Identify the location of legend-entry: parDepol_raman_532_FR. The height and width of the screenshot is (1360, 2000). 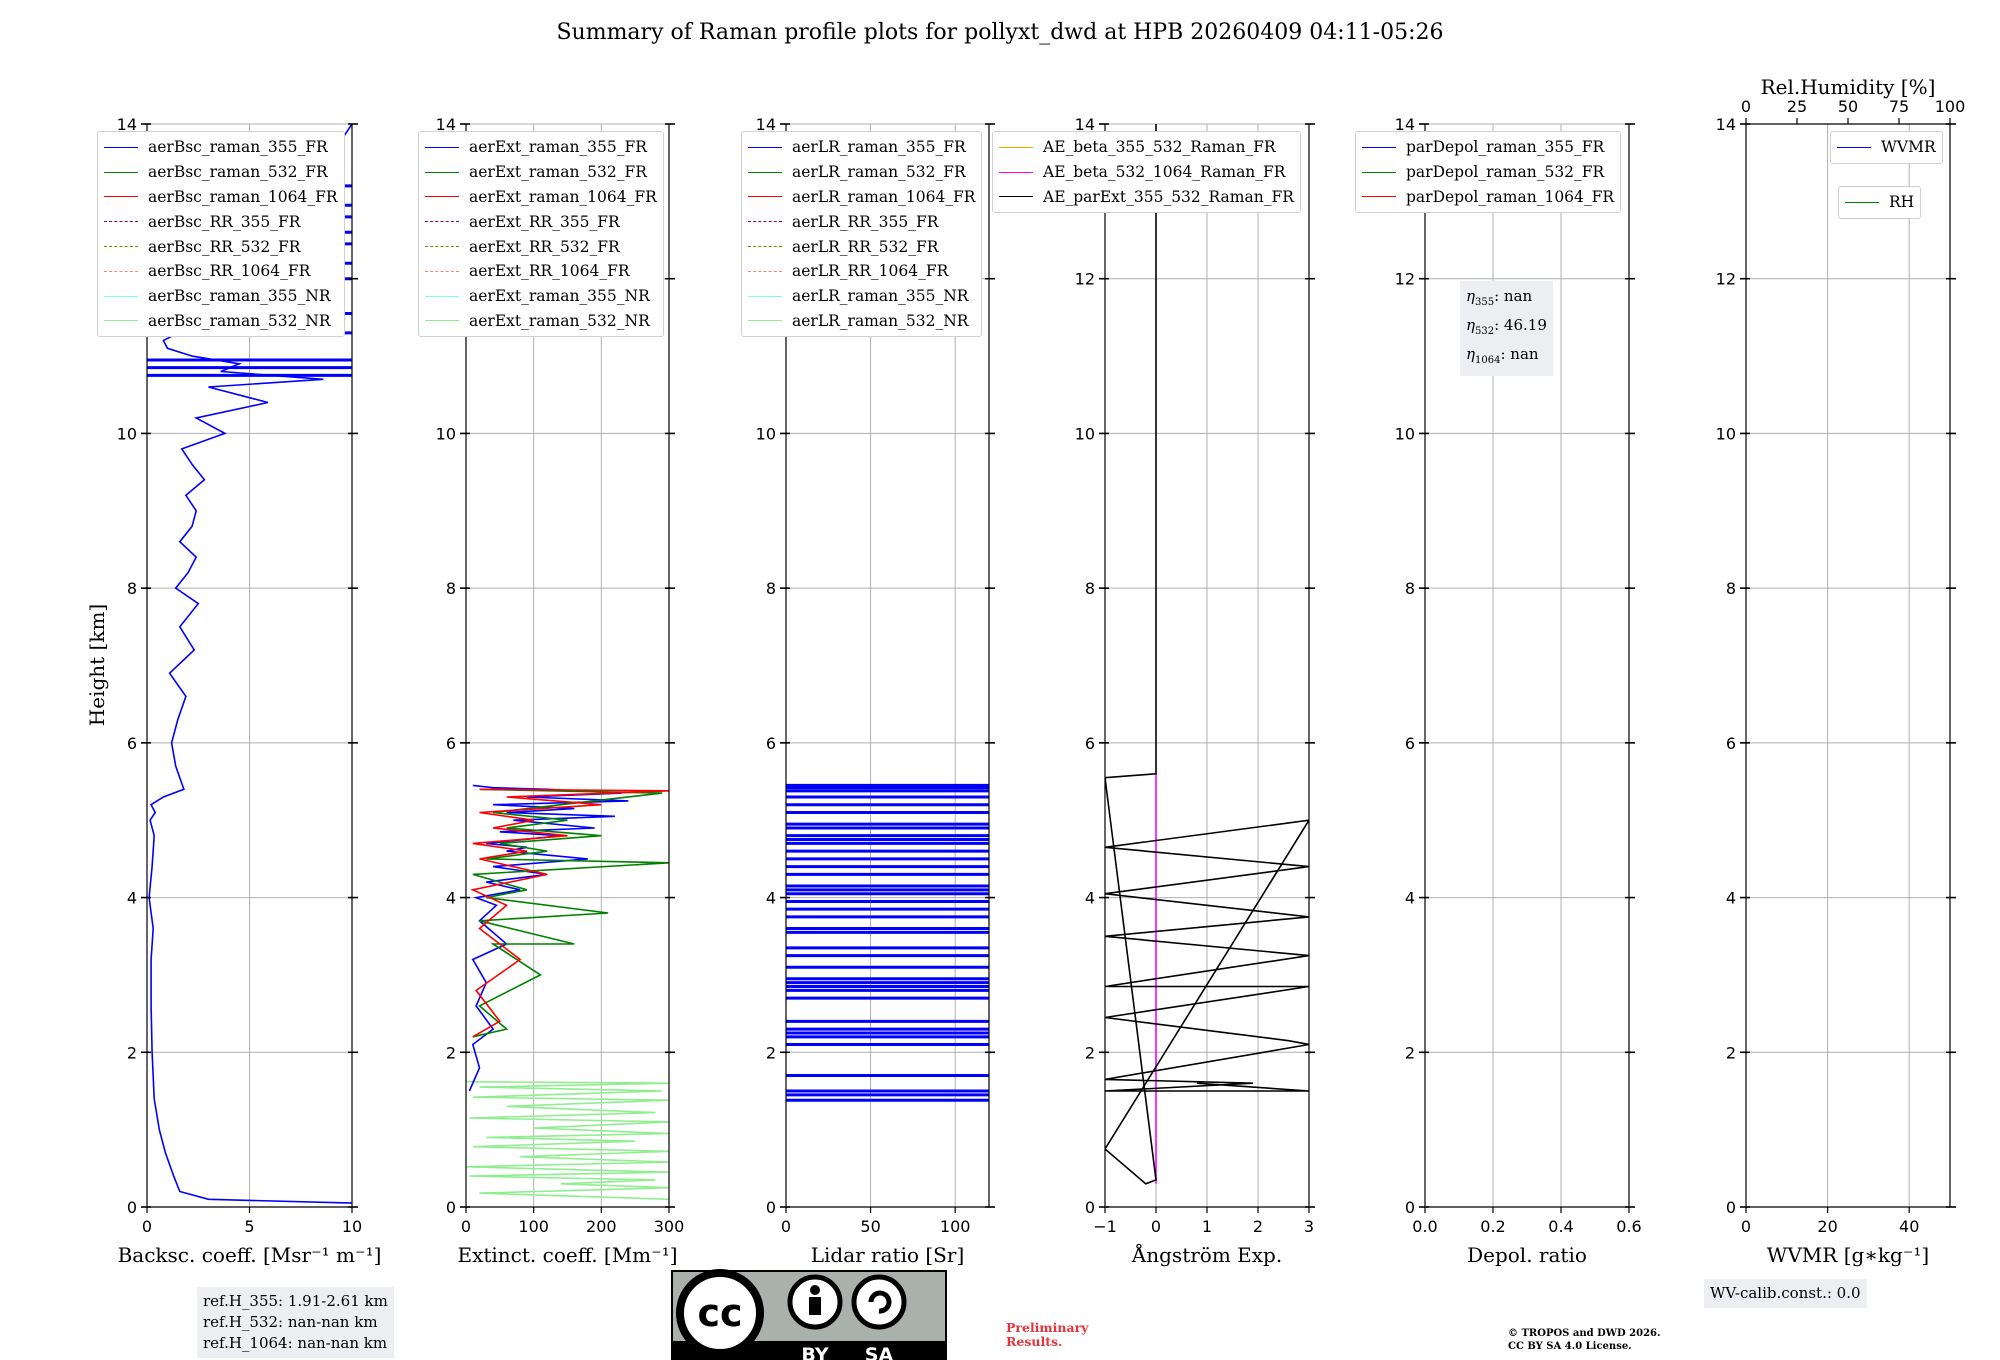
(1488, 172).